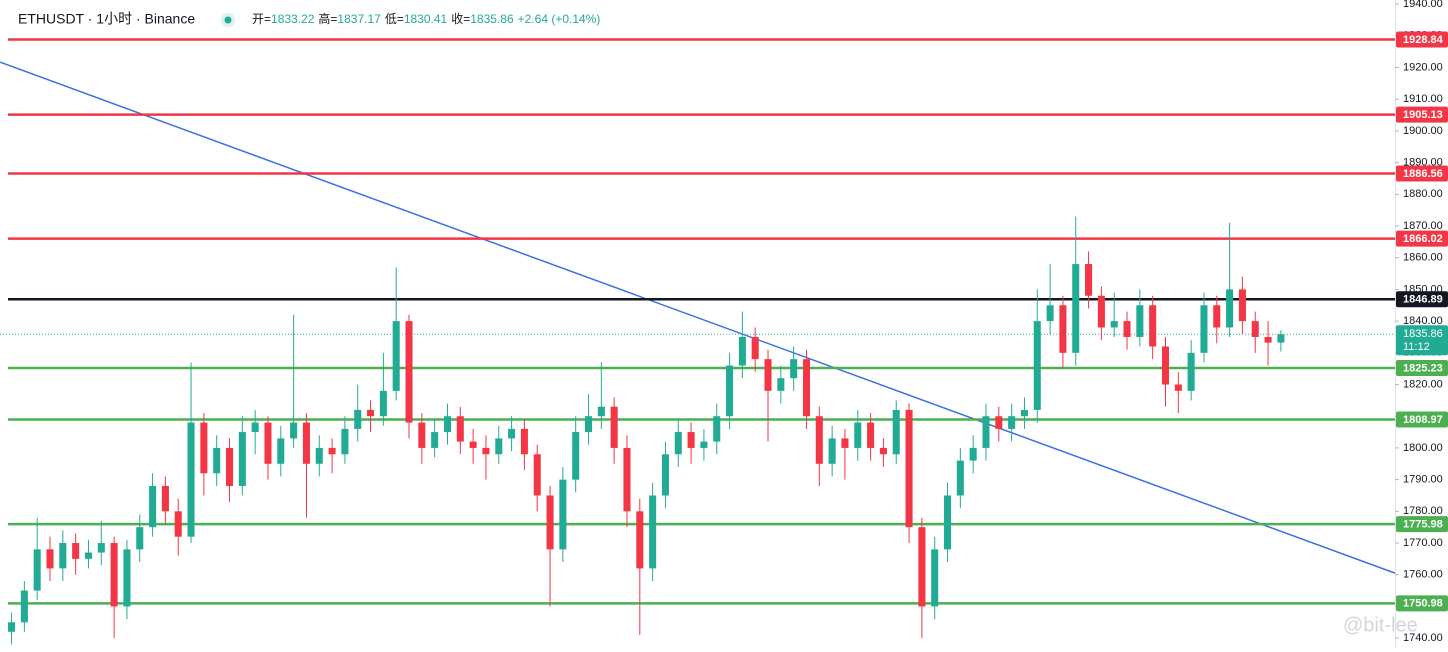  Describe the element at coordinates (1423, 67) in the screenshot. I see `y-tick-label: 1920.00` at that location.